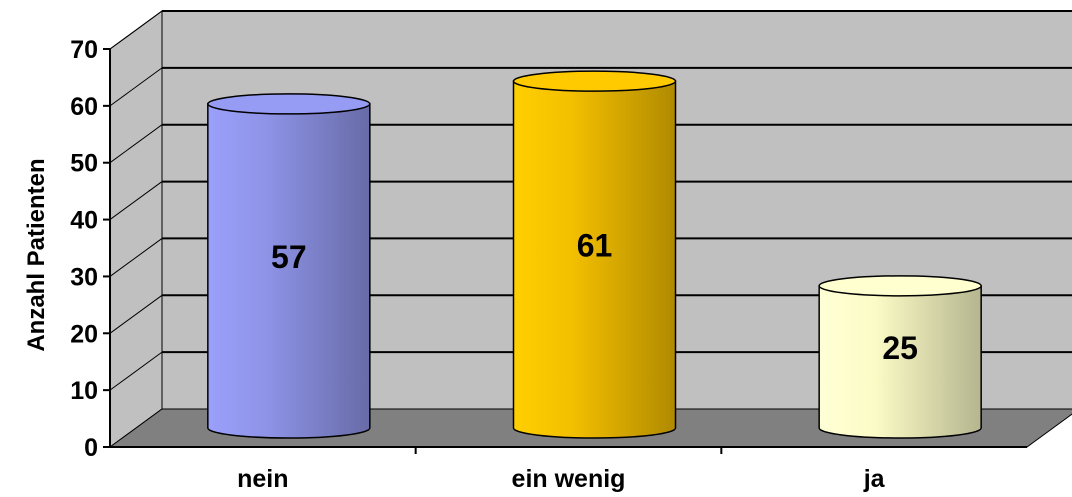 The width and height of the screenshot is (1072, 497). What do you see at coordinates (84, 277) in the screenshot?
I see `y-tick-label: 30` at bounding box center [84, 277].